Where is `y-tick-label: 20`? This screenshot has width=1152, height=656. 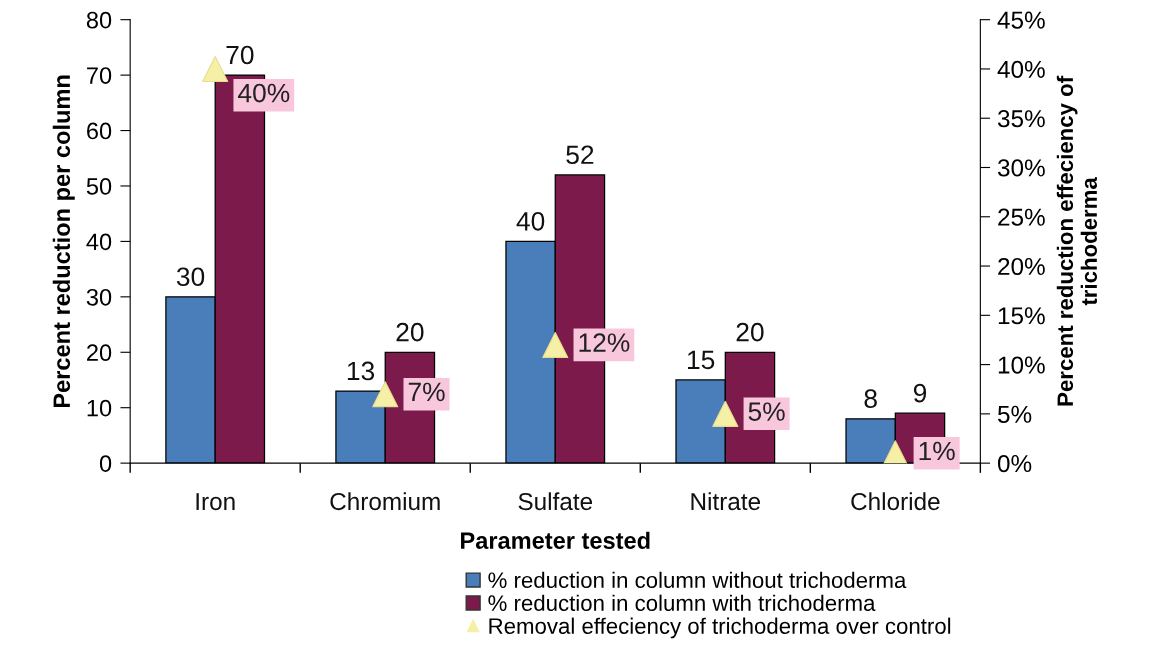 y-tick-label: 20 is located at coordinates (99, 353).